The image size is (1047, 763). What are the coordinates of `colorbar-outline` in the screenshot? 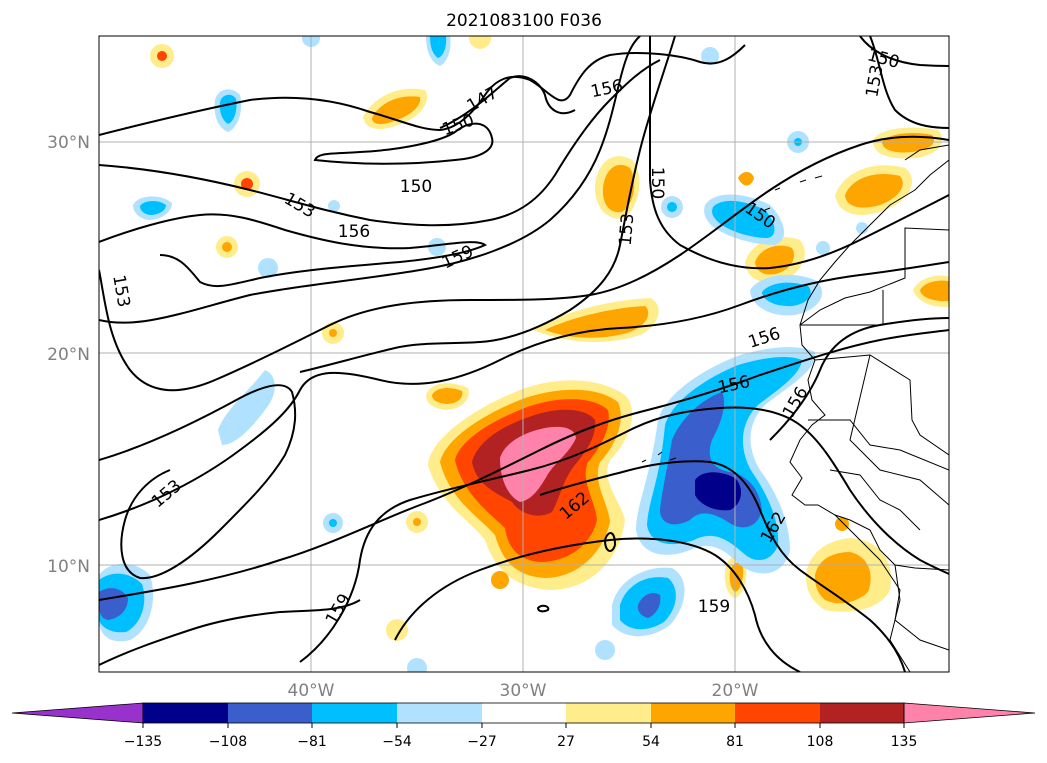 It's located at (523, 713).